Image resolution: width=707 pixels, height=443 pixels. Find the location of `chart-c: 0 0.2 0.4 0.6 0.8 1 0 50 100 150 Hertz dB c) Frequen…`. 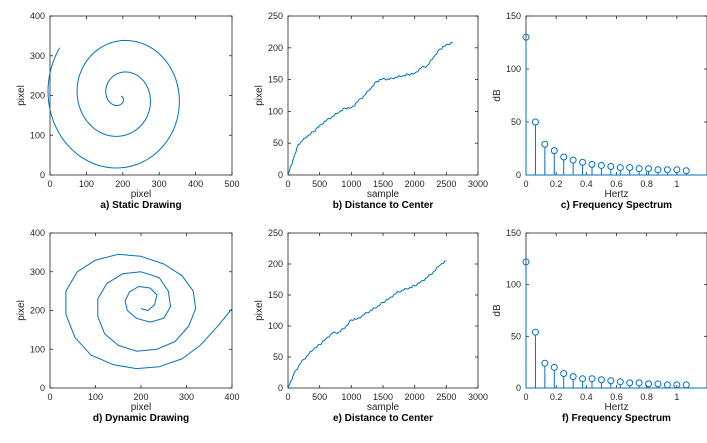

chart-c: 0 0.2 0.4 0.6 0.8 1 0 50 100 150 Hertz dB c) Frequen… is located at coordinates (599, 111).